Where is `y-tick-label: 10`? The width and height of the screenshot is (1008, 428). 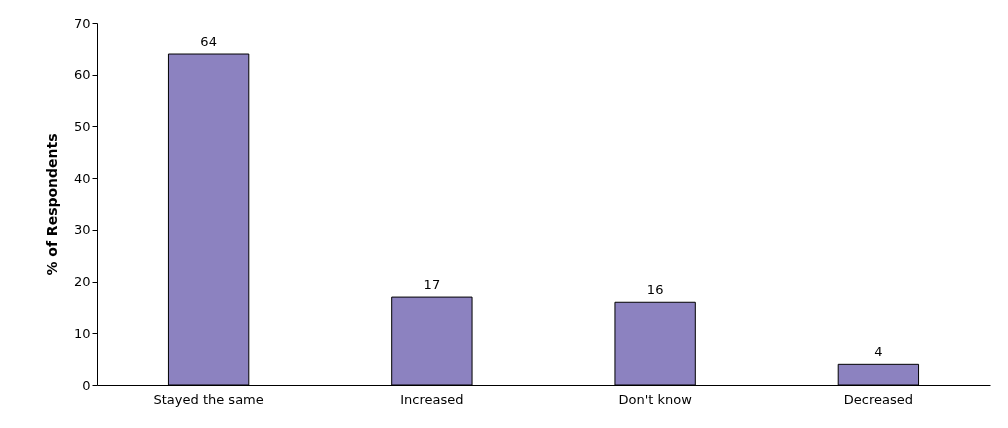
y-tick-label: 10 is located at coordinates (82, 333).